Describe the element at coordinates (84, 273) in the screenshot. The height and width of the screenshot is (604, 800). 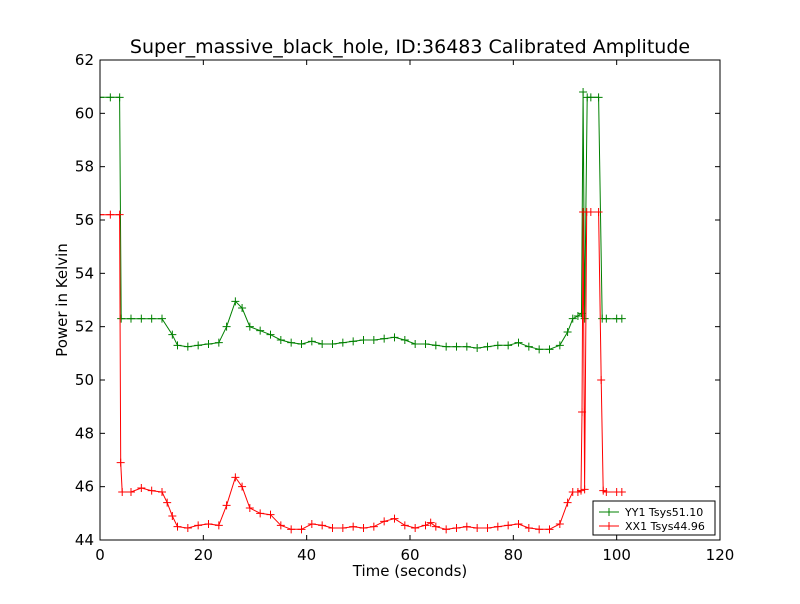
I see `y-tick-label: 54` at that location.